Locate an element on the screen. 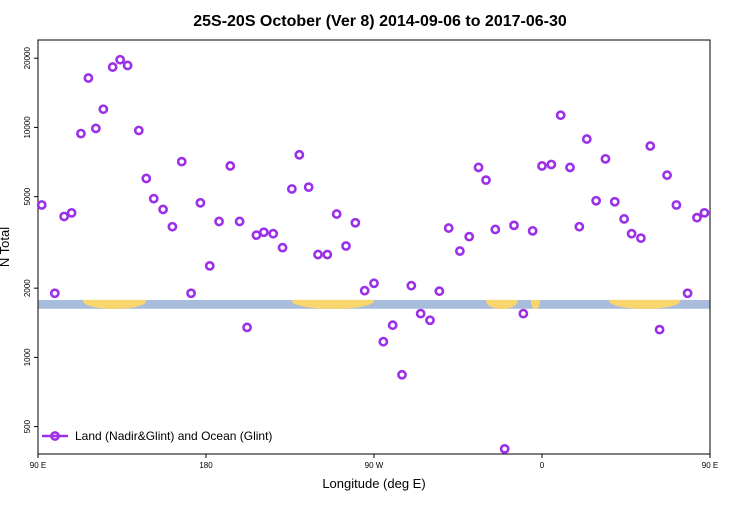 This screenshot has width=750, height=505. y-axis-ticks: 500 1000 2000 5000 10000 20000 is located at coordinates (30, 240).